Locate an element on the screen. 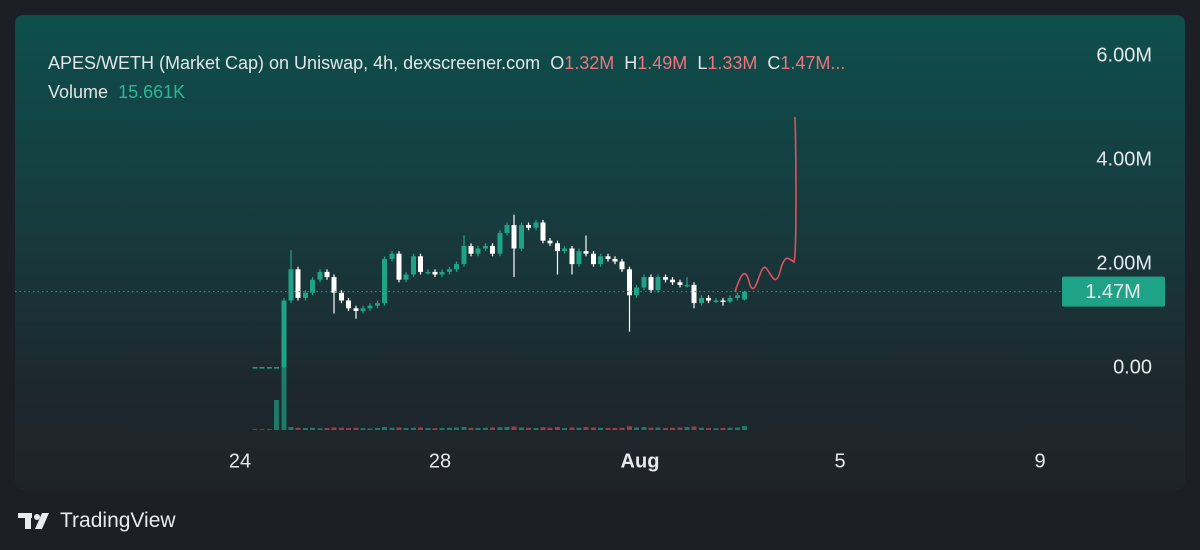 The width and height of the screenshot is (1200, 550). x-tick-label: 24 is located at coordinates (240, 461).